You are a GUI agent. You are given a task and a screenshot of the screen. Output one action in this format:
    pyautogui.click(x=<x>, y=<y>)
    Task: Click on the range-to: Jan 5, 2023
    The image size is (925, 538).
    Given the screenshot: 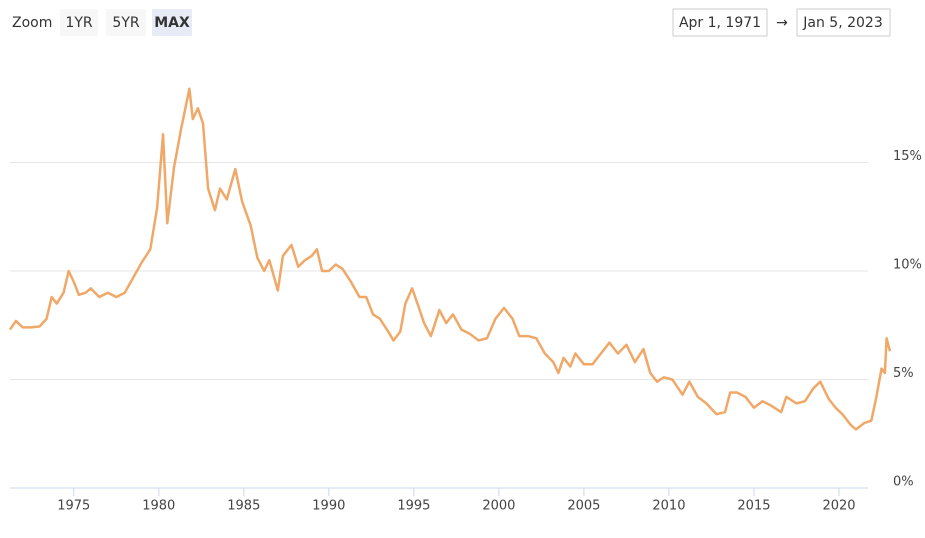 What is the action you would take?
    pyautogui.click(x=842, y=23)
    